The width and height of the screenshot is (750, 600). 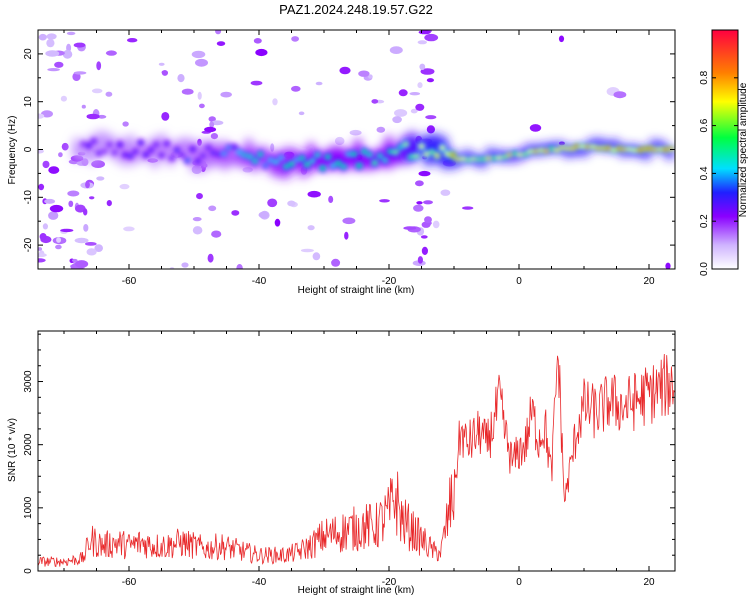 What do you see at coordinates (129, 281) in the screenshot?
I see `spectrogram-x-tick-label: -60` at bounding box center [129, 281].